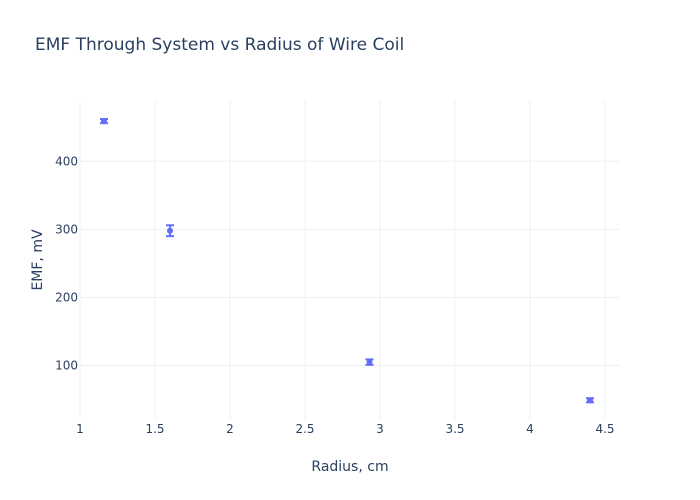  What do you see at coordinates (230, 429) in the screenshot?
I see `x-tick-label: 2` at bounding box center [230, 429].